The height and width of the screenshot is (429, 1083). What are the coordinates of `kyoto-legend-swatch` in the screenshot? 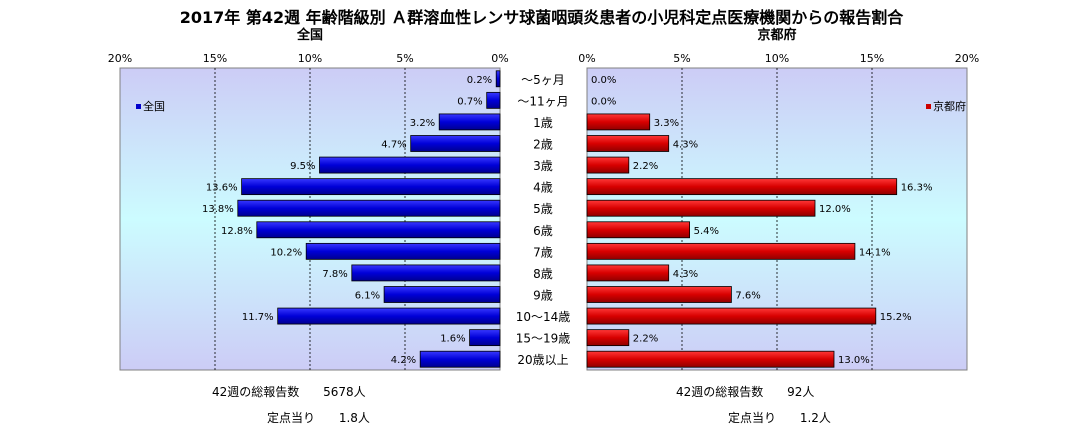 It's located at (928, 106).